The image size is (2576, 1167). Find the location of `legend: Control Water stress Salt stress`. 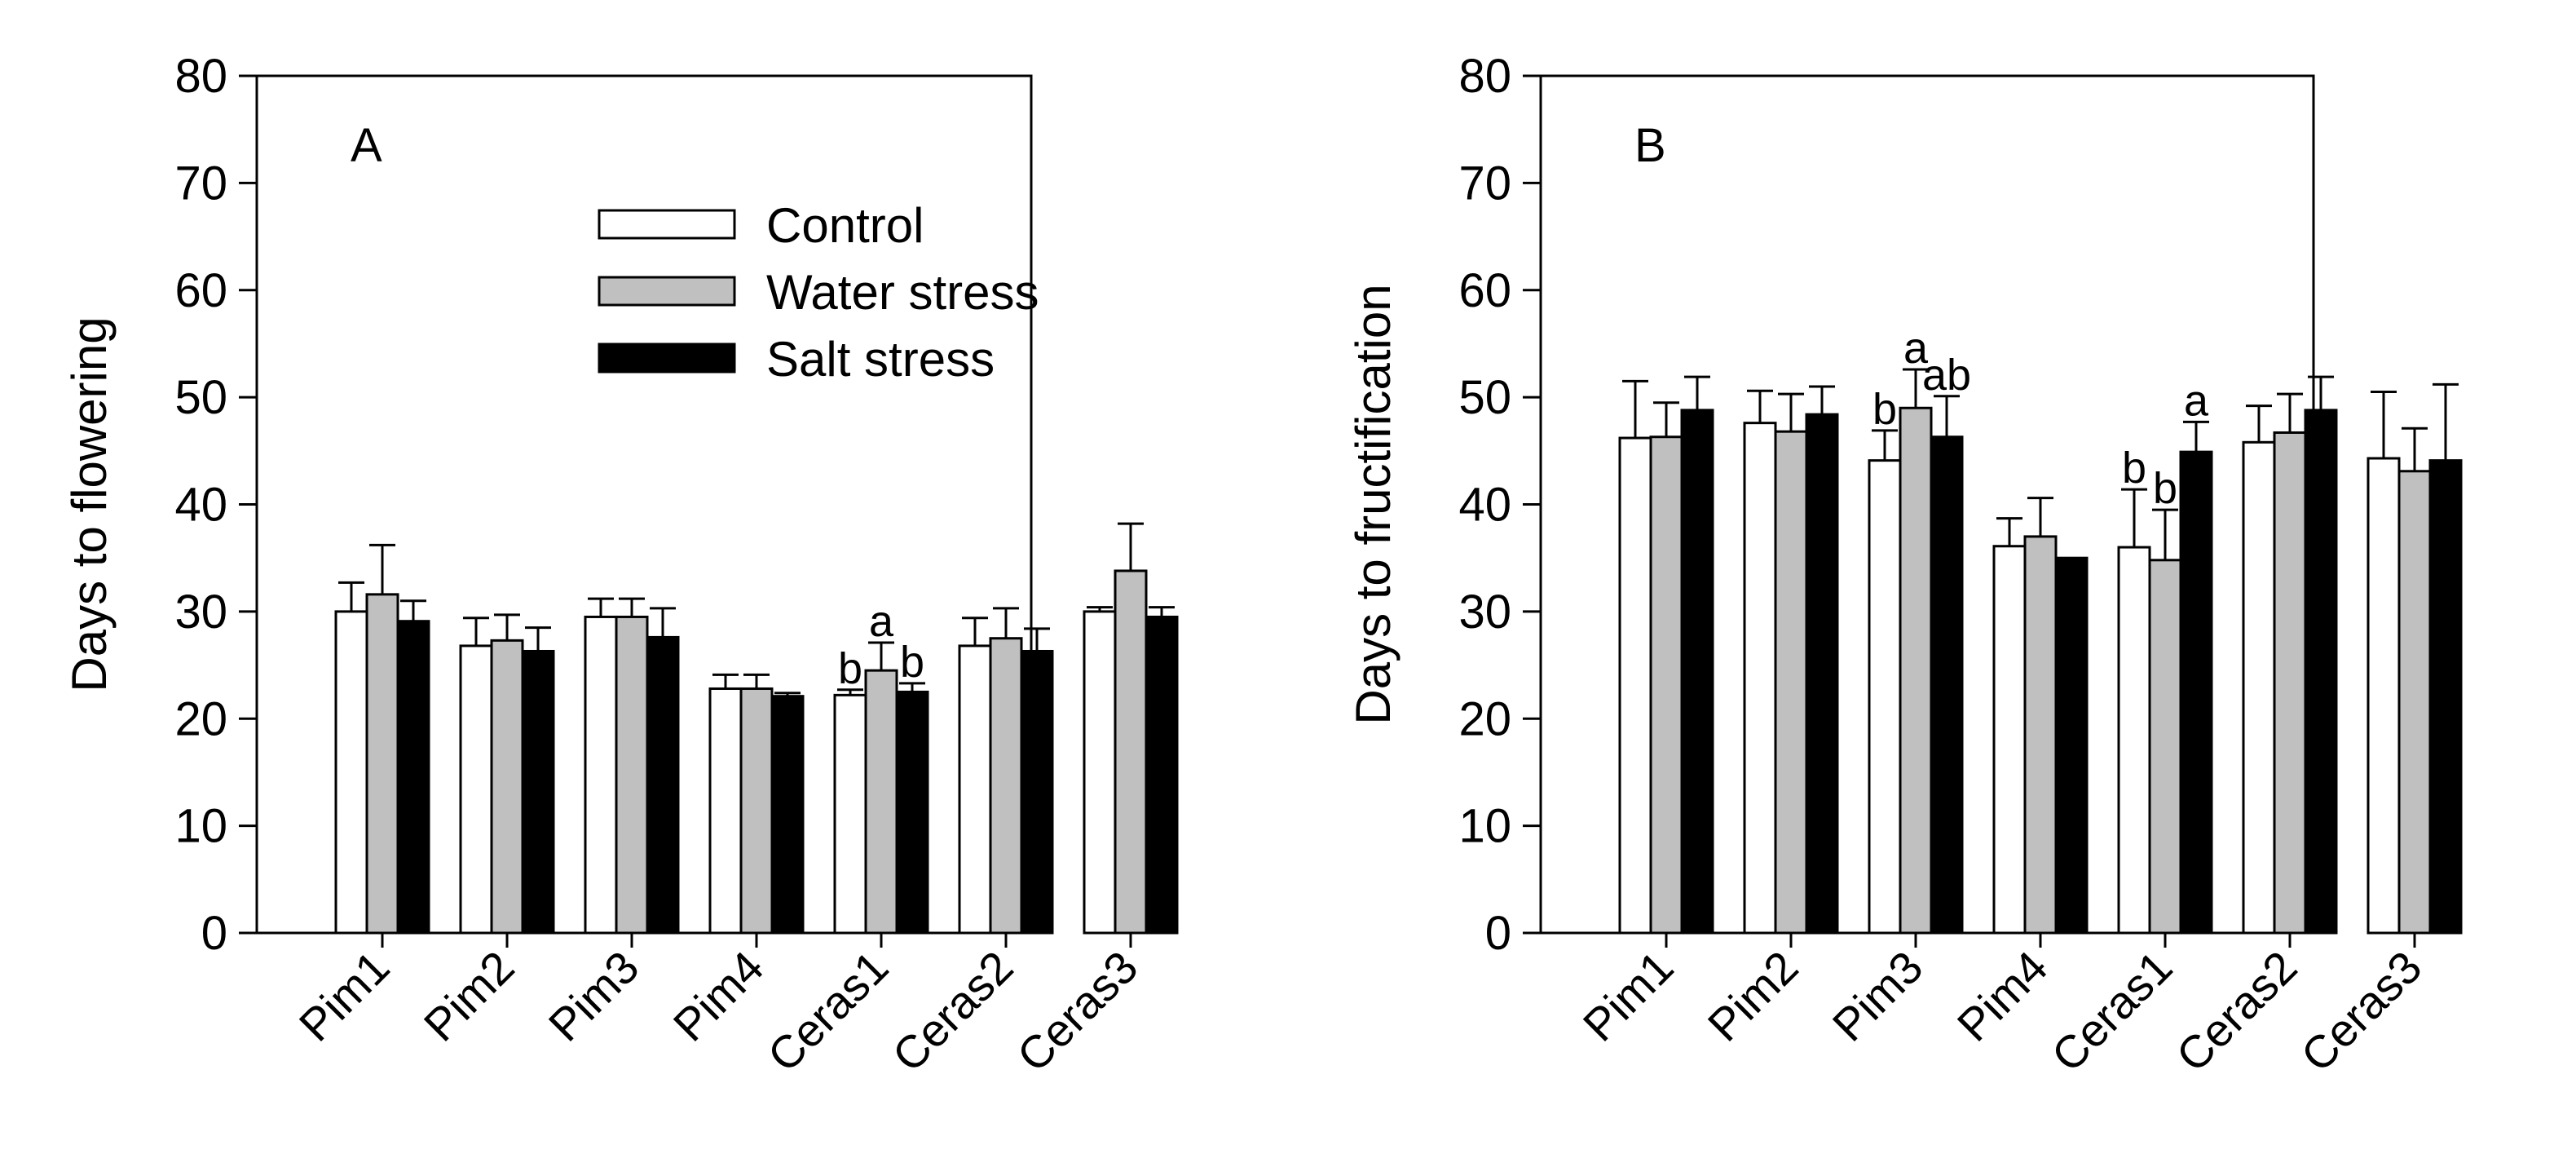

legend: Control Water stress Salt stress is located at coordinates (818, 292).